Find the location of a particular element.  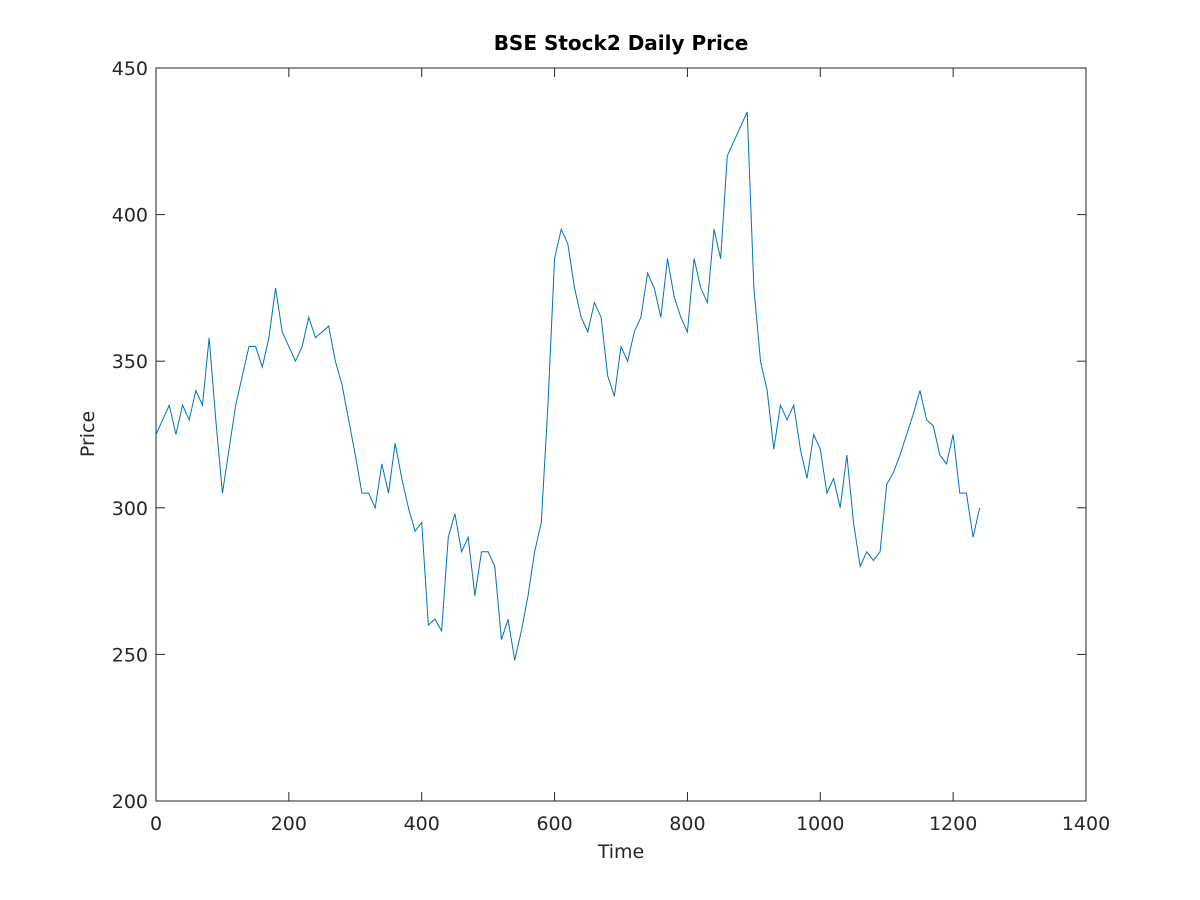

y-axis-label: Price is located at coordinates (88, 434).